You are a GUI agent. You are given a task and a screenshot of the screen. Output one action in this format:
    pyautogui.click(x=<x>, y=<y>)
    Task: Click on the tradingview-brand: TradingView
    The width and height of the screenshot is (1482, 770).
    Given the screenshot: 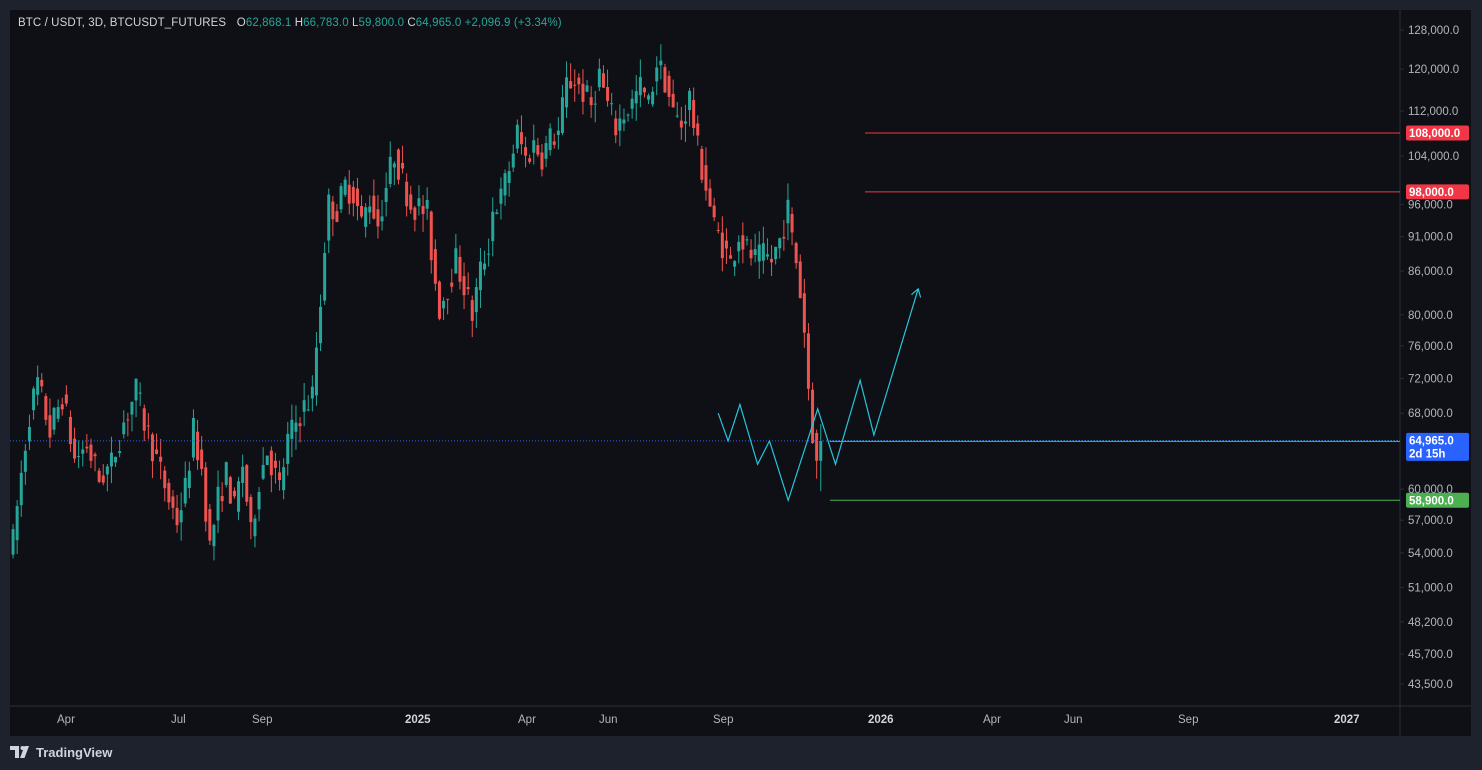 What is the action you would take?
    pyautogui.click(x=61, y=752)
    